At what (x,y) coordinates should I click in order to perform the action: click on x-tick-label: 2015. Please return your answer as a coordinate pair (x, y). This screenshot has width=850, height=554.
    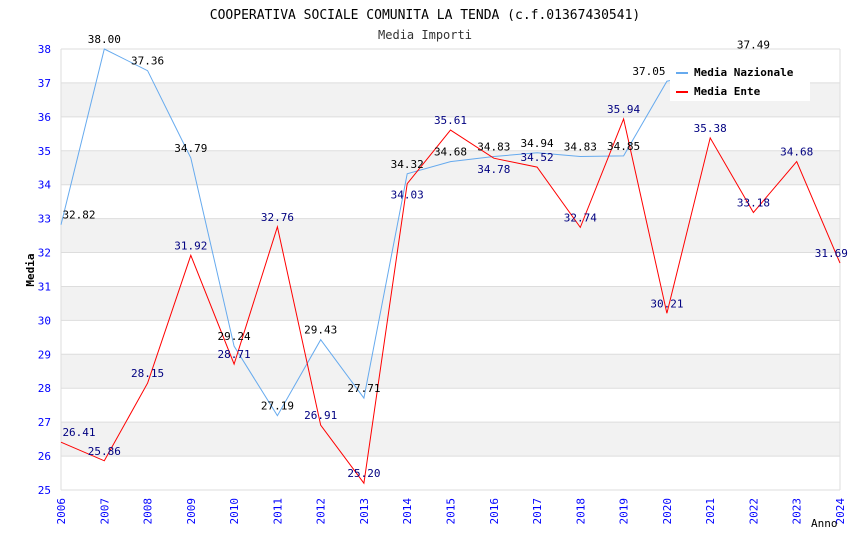
    Looking at the image, I should click on (451, 511).